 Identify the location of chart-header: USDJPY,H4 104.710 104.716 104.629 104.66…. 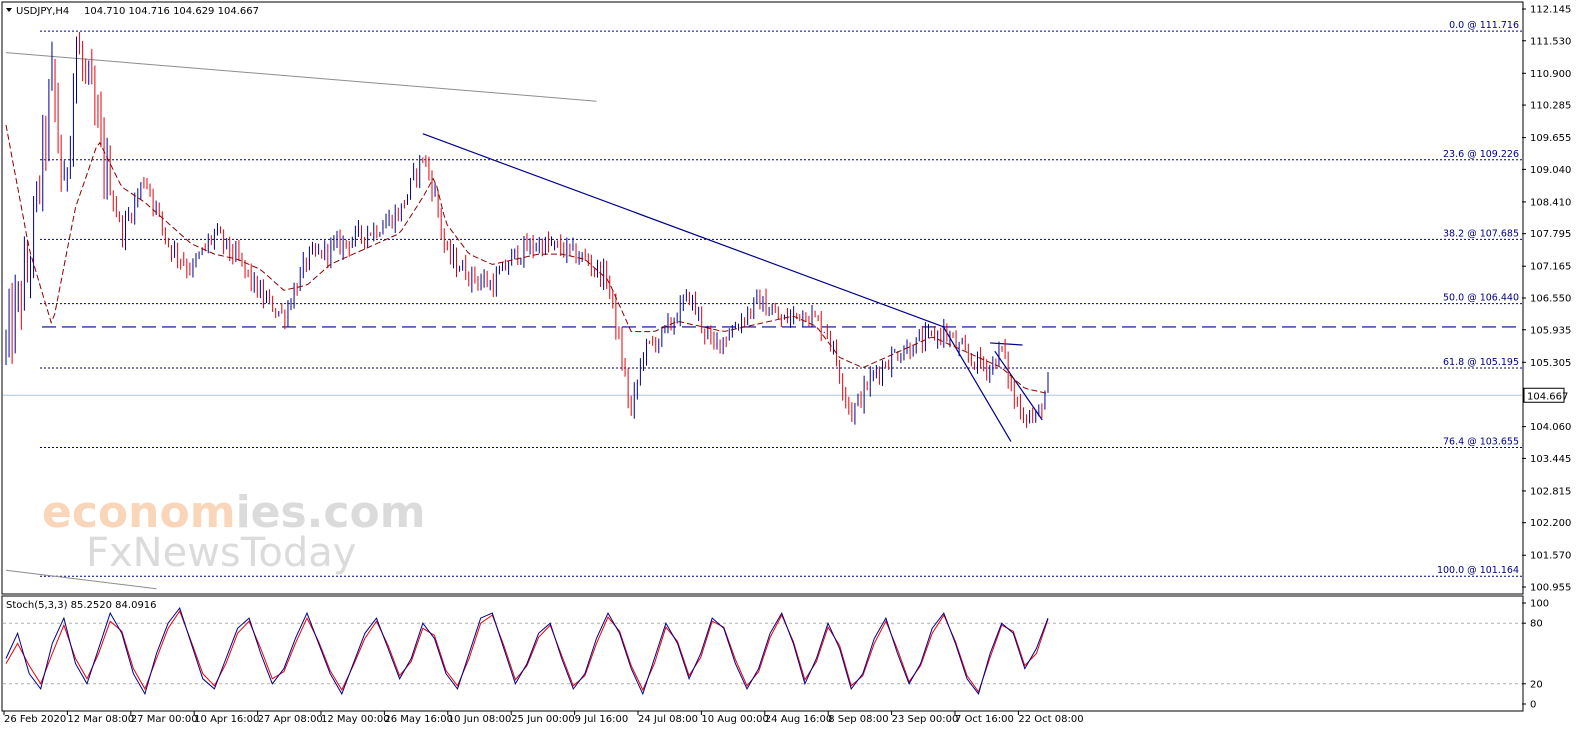
(132, 11).